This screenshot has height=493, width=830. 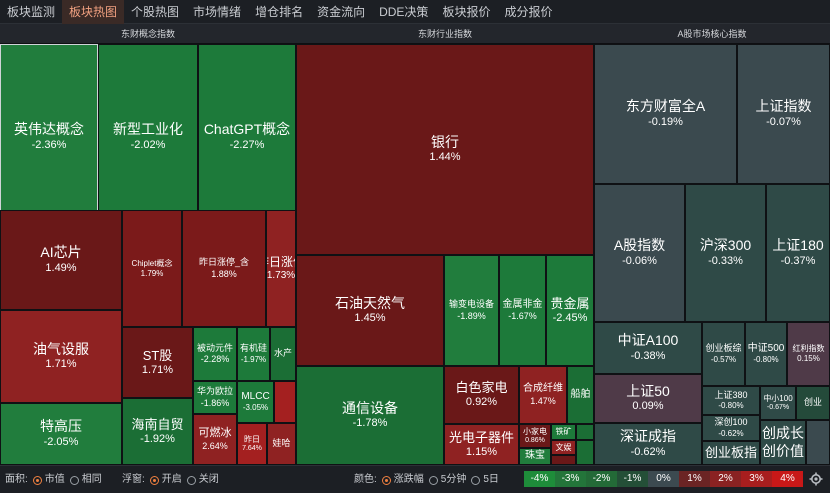 I want to click on radio-color-change, so click(x=386, y=480).